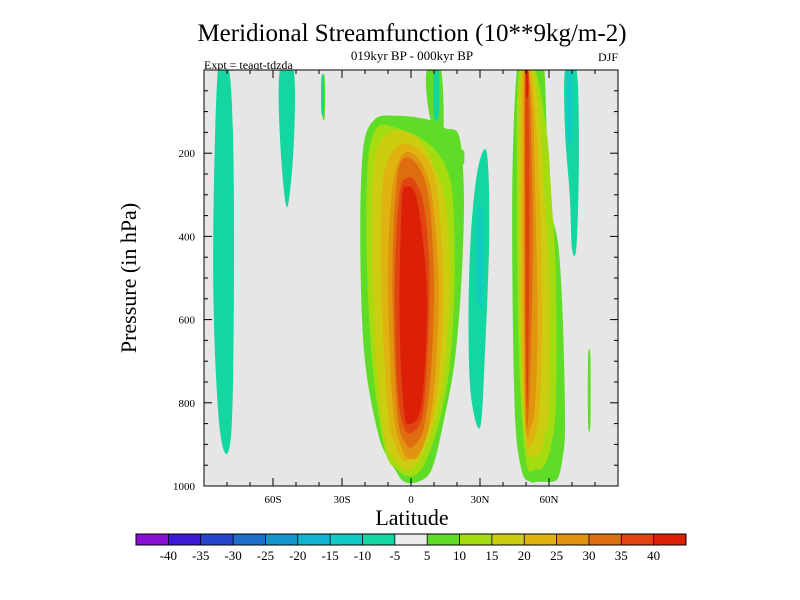 The width and height of the screenshot is (800, 600). I want to click on colorbar-label: -30, so click(232, 555).